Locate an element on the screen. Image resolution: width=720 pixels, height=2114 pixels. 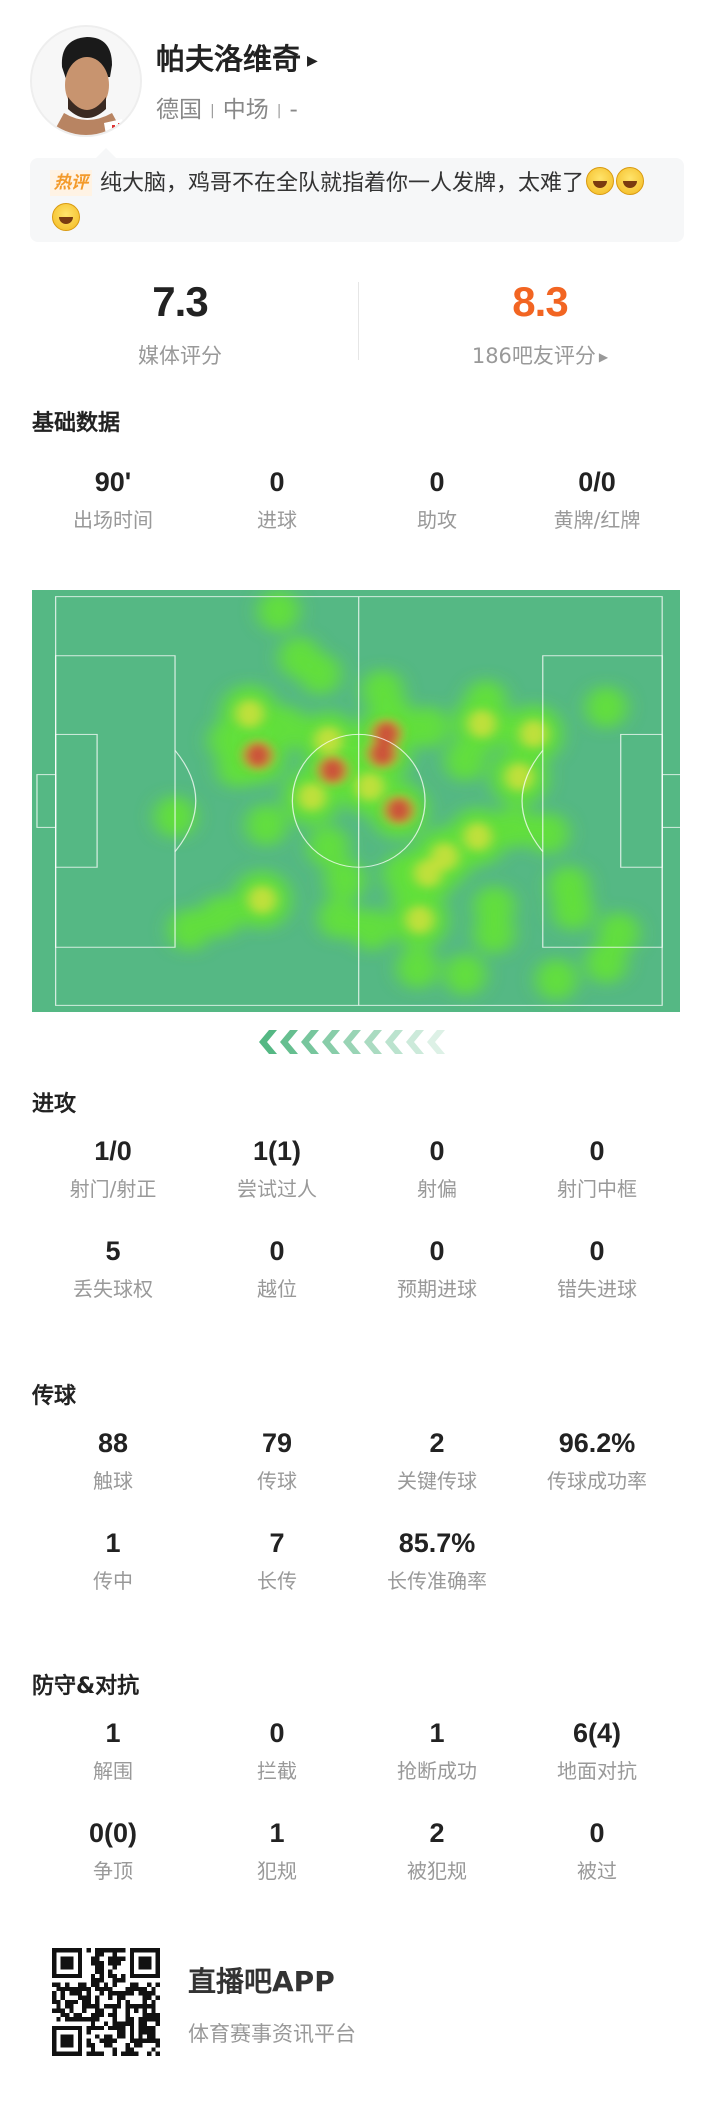
stat-label: 传球 is located at coordinates (277, 1481).